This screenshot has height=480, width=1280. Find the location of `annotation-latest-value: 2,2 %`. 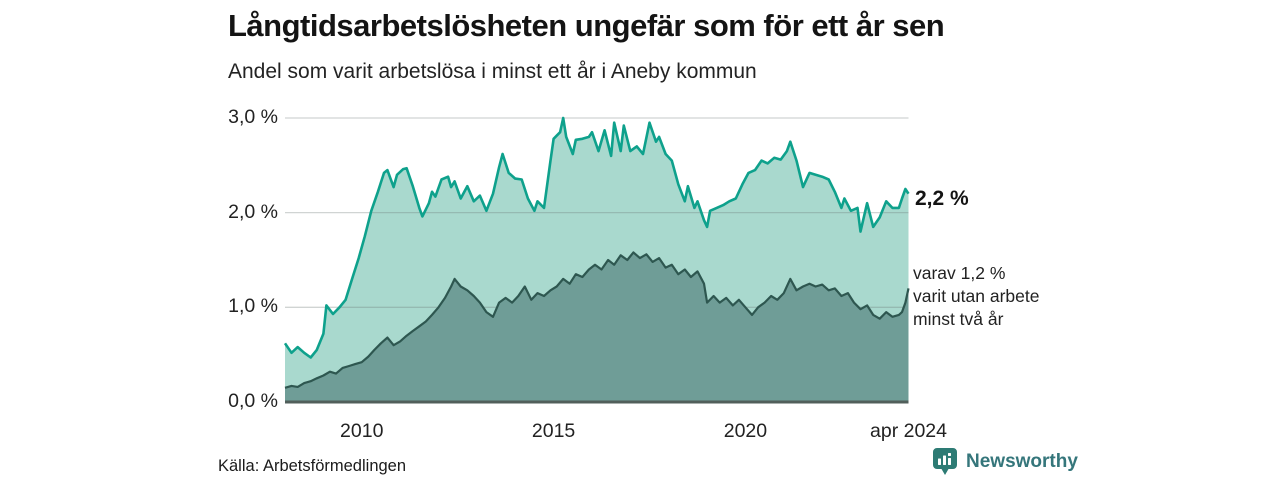

annotation-latest-value: 2,2 % is located at coordinates (942, 198).